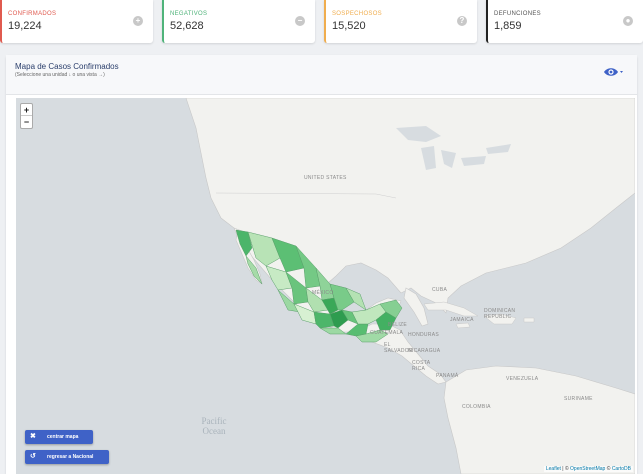  I want to click on choropleth-layer, so click(319, 286).